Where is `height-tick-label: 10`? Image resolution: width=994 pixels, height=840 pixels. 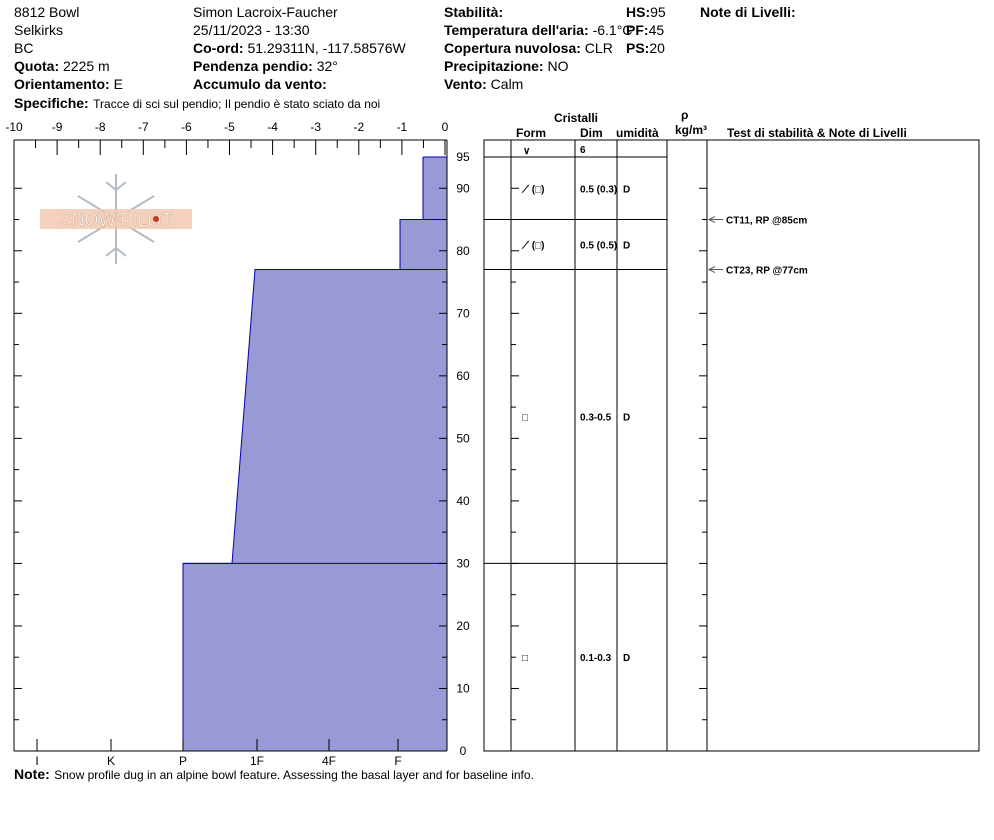
height-tick-label: 10 is located at coordinates (463, 688).